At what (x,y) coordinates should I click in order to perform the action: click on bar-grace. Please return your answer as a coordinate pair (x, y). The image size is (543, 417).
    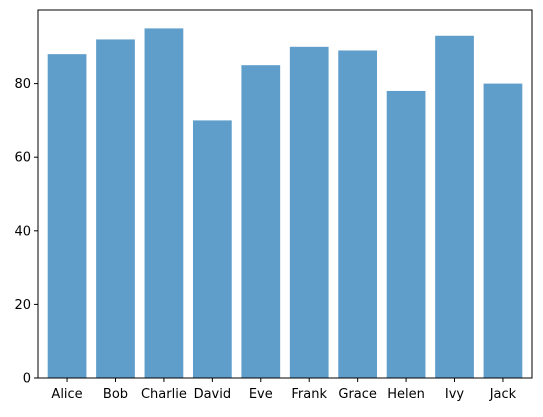
    Looking at the image, I should click on (358, 214).